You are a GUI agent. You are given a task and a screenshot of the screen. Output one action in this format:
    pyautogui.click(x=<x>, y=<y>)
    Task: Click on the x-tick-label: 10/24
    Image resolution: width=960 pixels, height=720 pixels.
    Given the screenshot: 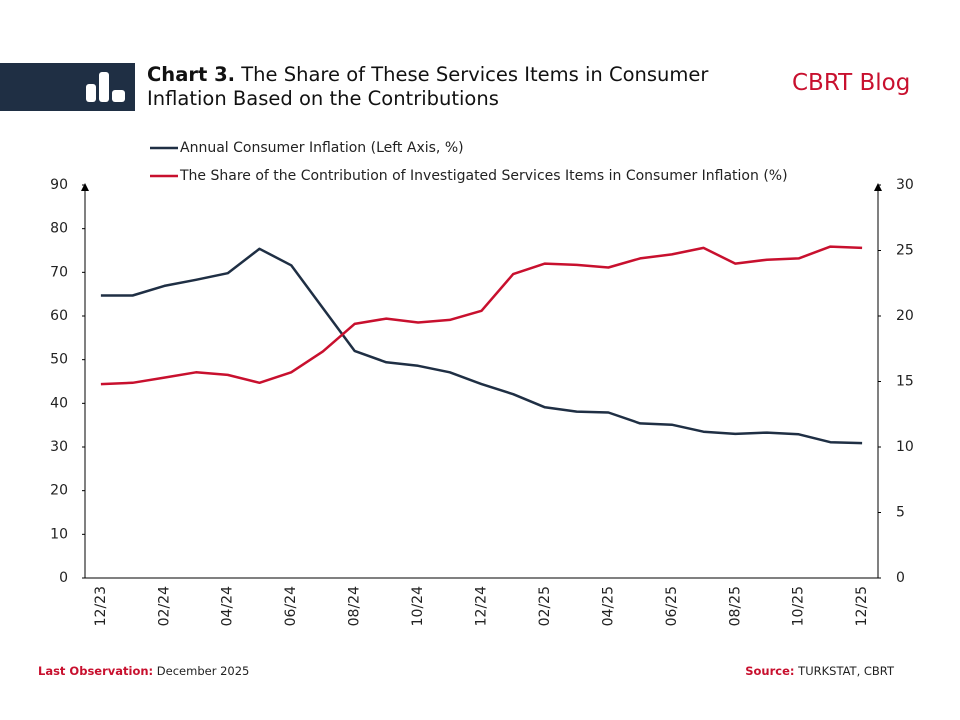 What is the action you would take?
    pyautogui.click(x=418, y=606)
    